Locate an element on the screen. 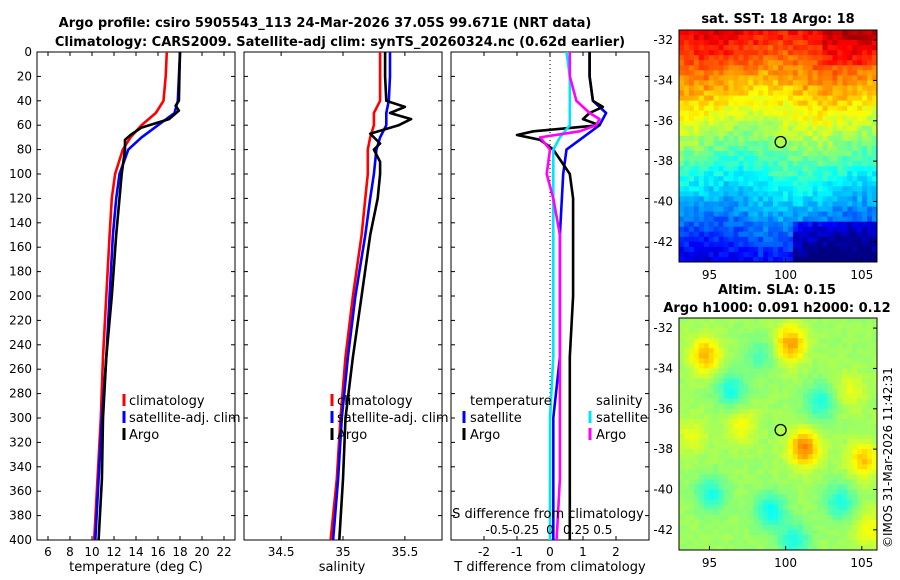  float-position-marker is located at coordinates (780, 430).